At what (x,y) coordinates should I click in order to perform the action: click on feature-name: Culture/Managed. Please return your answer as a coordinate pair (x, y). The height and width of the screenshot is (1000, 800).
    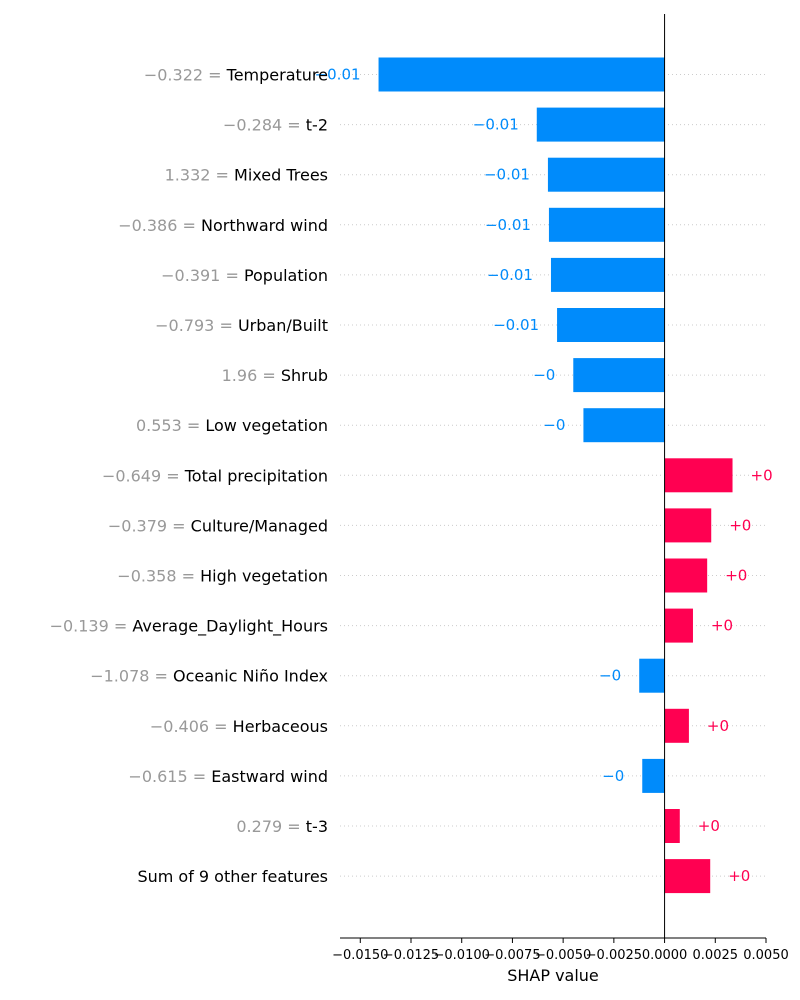
    Looking at the image, I should click on (259, 525).